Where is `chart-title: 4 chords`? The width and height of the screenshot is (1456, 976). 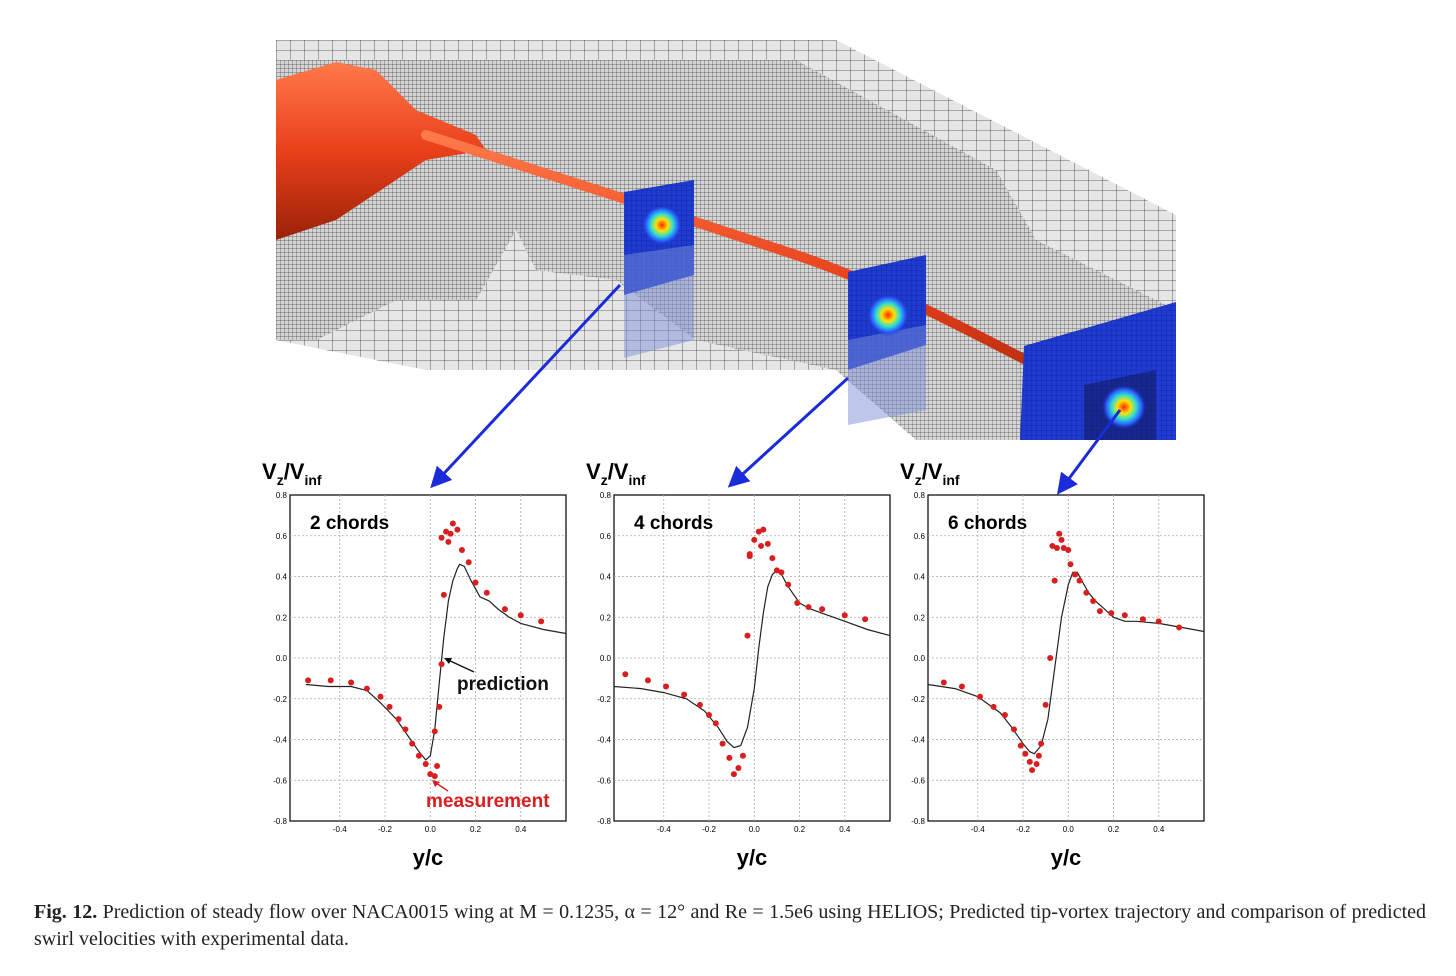 chart-title: 4 chords is located at coordinates (673, 523).